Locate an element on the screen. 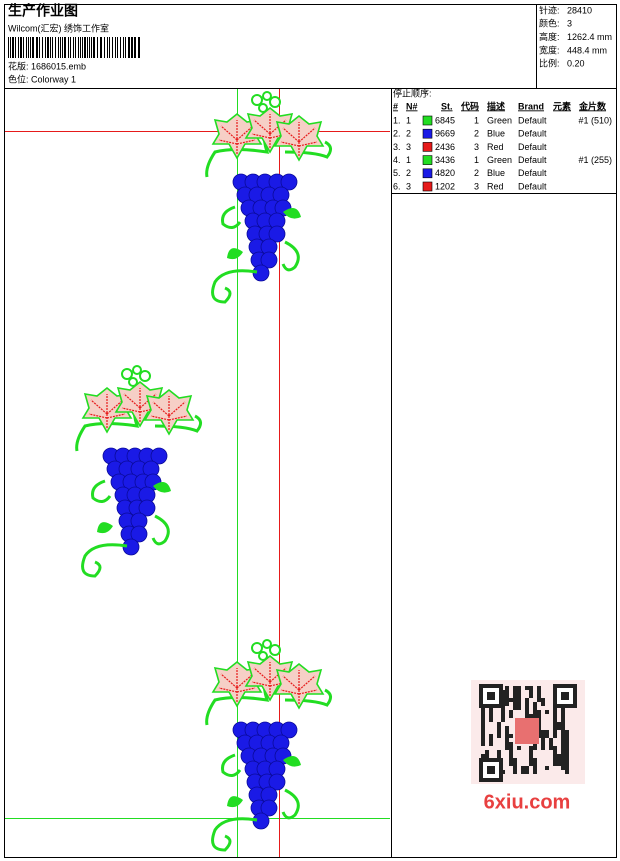  table-cell: #1 (510) is located at coordinates (595, 120).